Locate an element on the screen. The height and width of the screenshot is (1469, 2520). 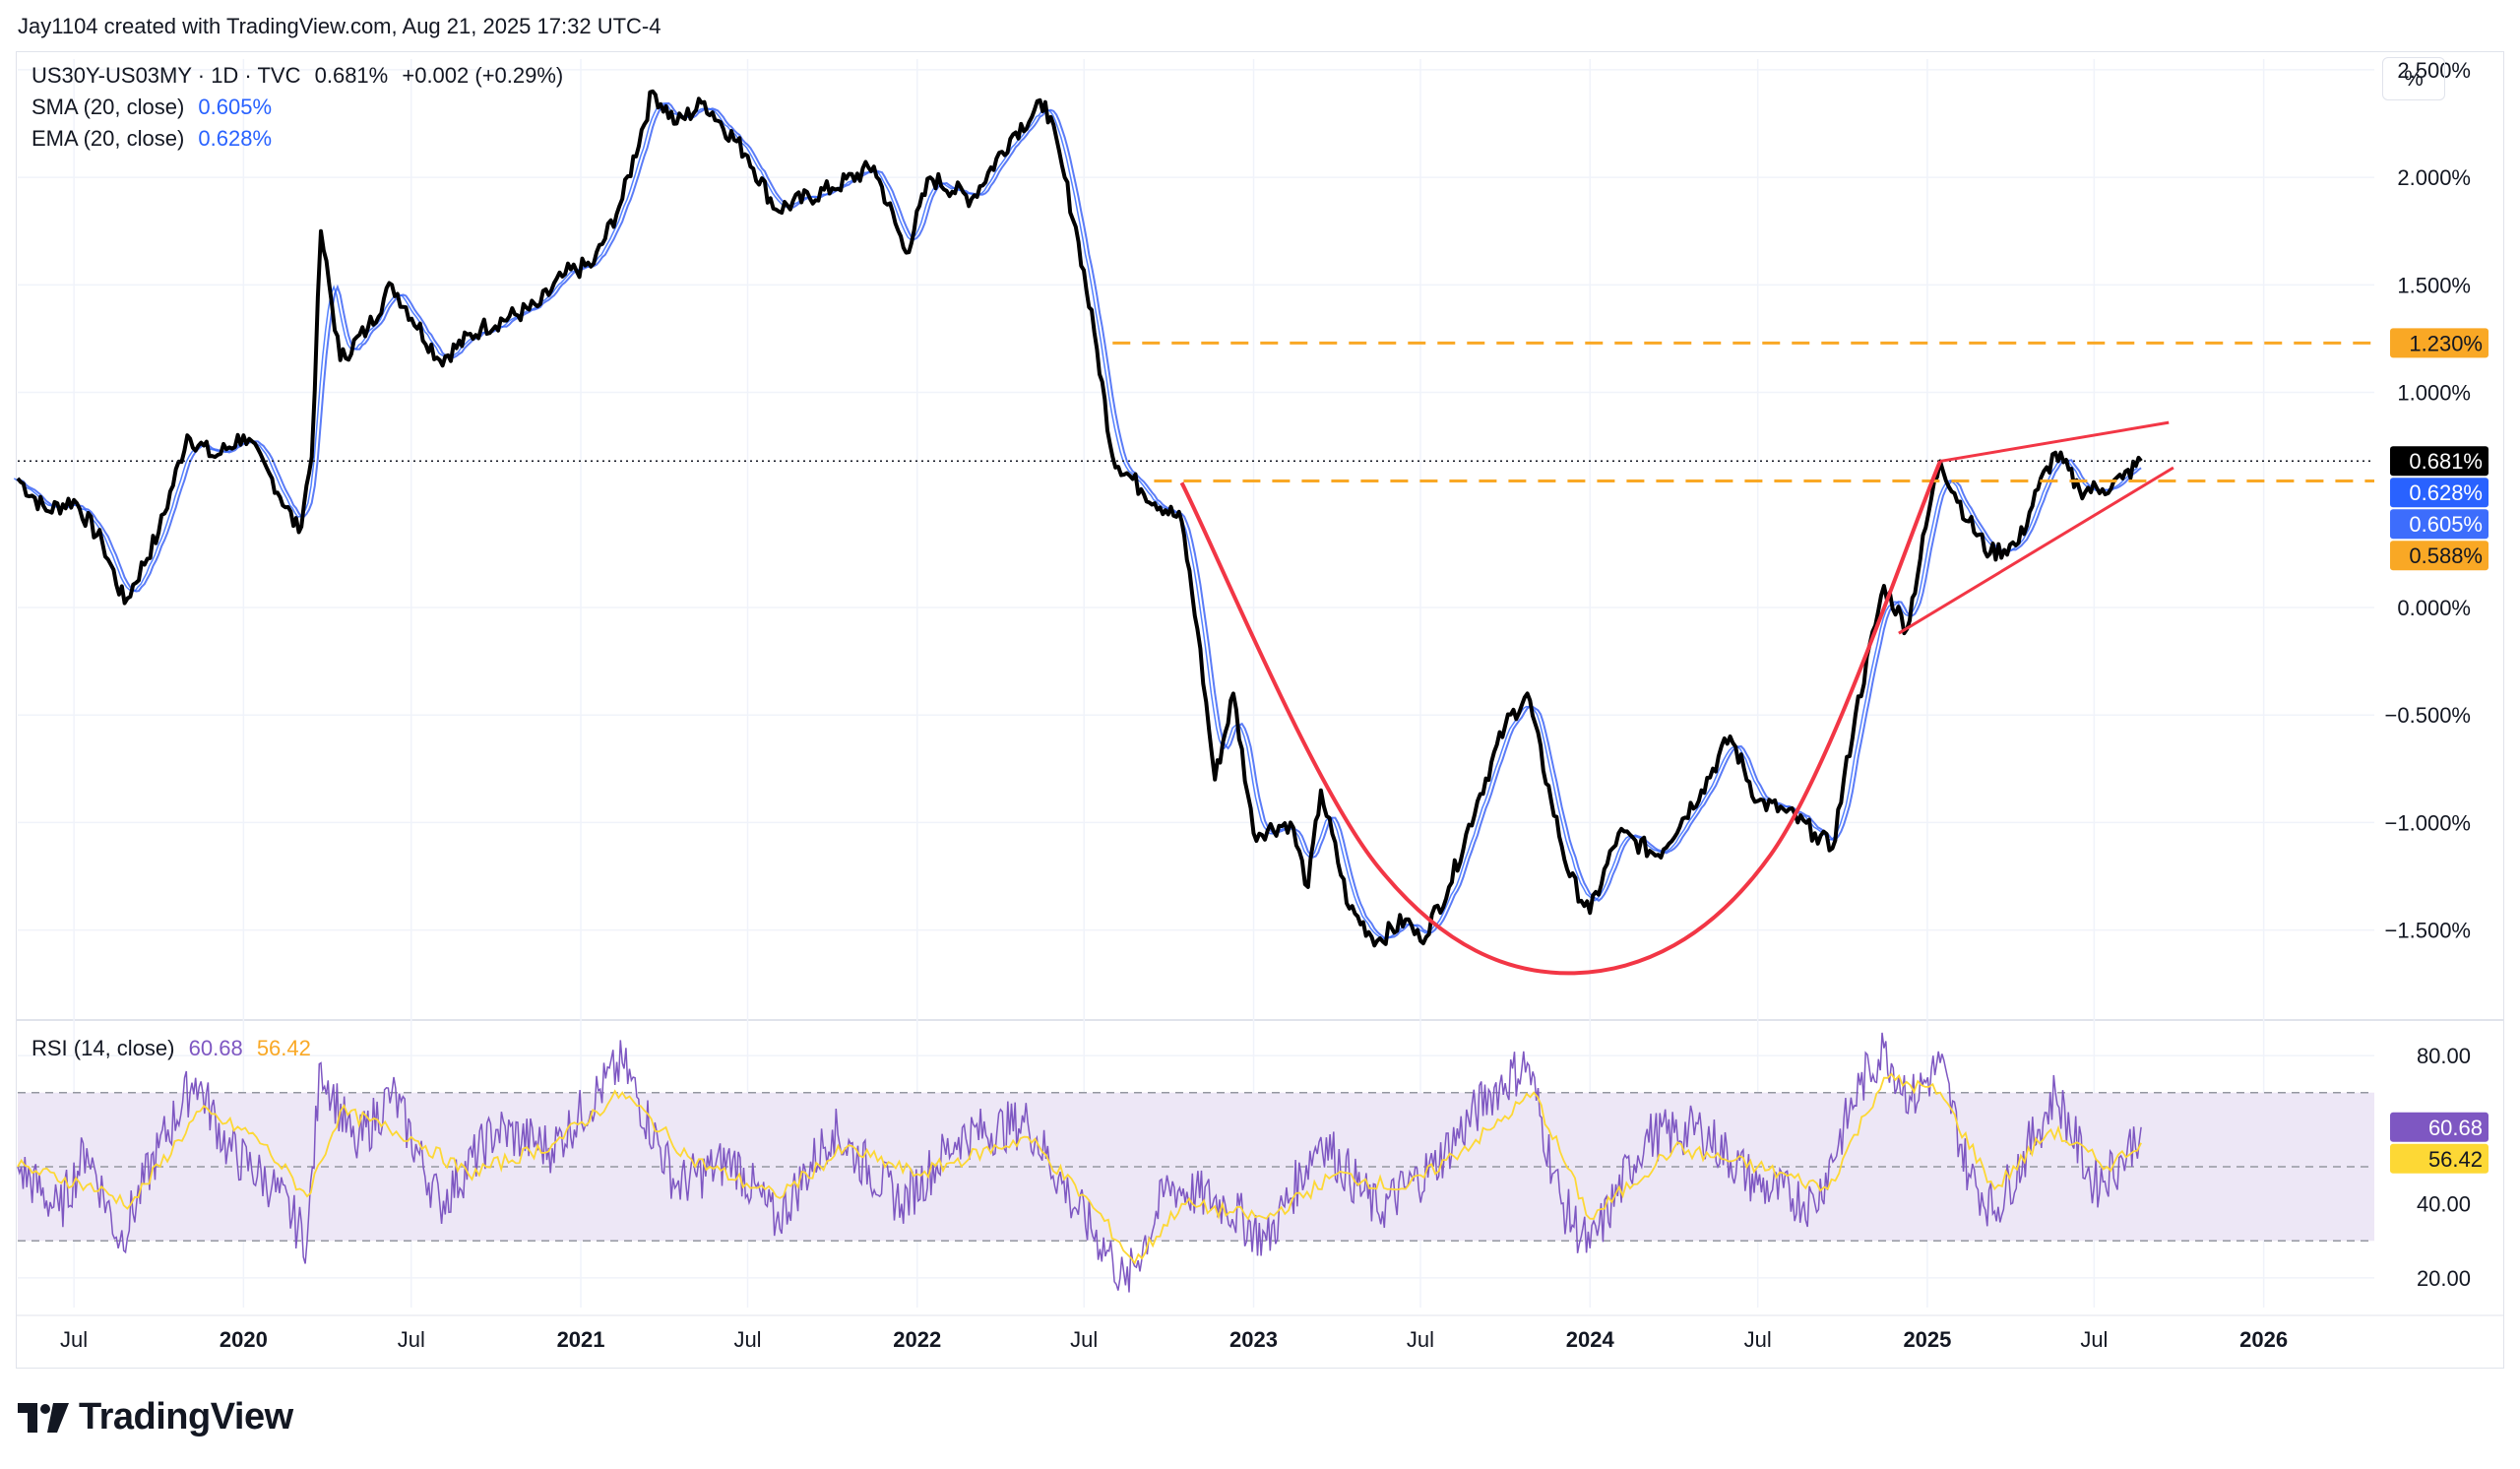
x-tick-label: 2025 is located at coordinates (1927, 1340).